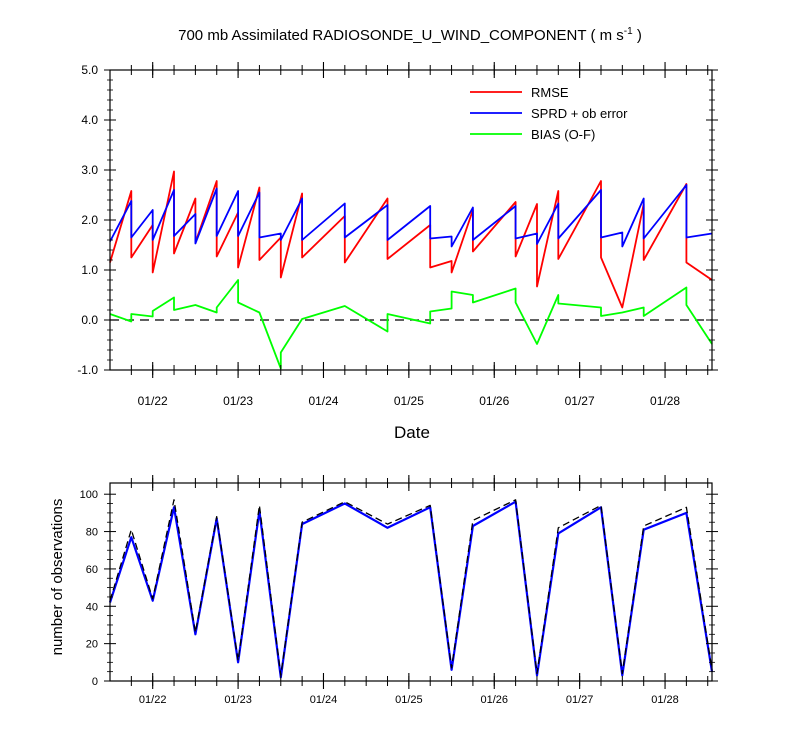 This screenshot has height=750, width=800. Describe the element at coordinates (89, 120) in the screenshot. I see `y-tick-label: 4.0` at that location.